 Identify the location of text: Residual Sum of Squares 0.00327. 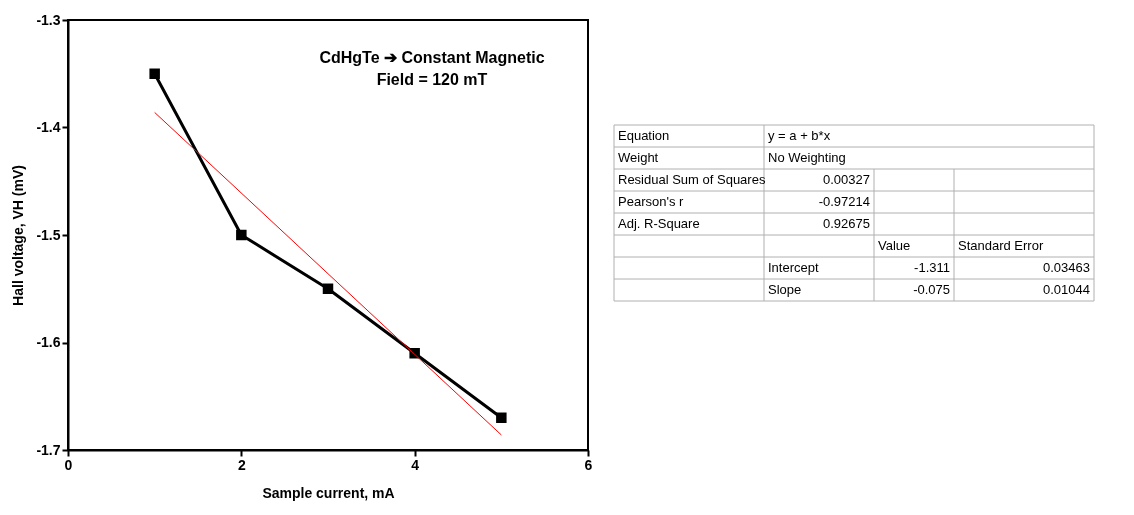
(744, 179).